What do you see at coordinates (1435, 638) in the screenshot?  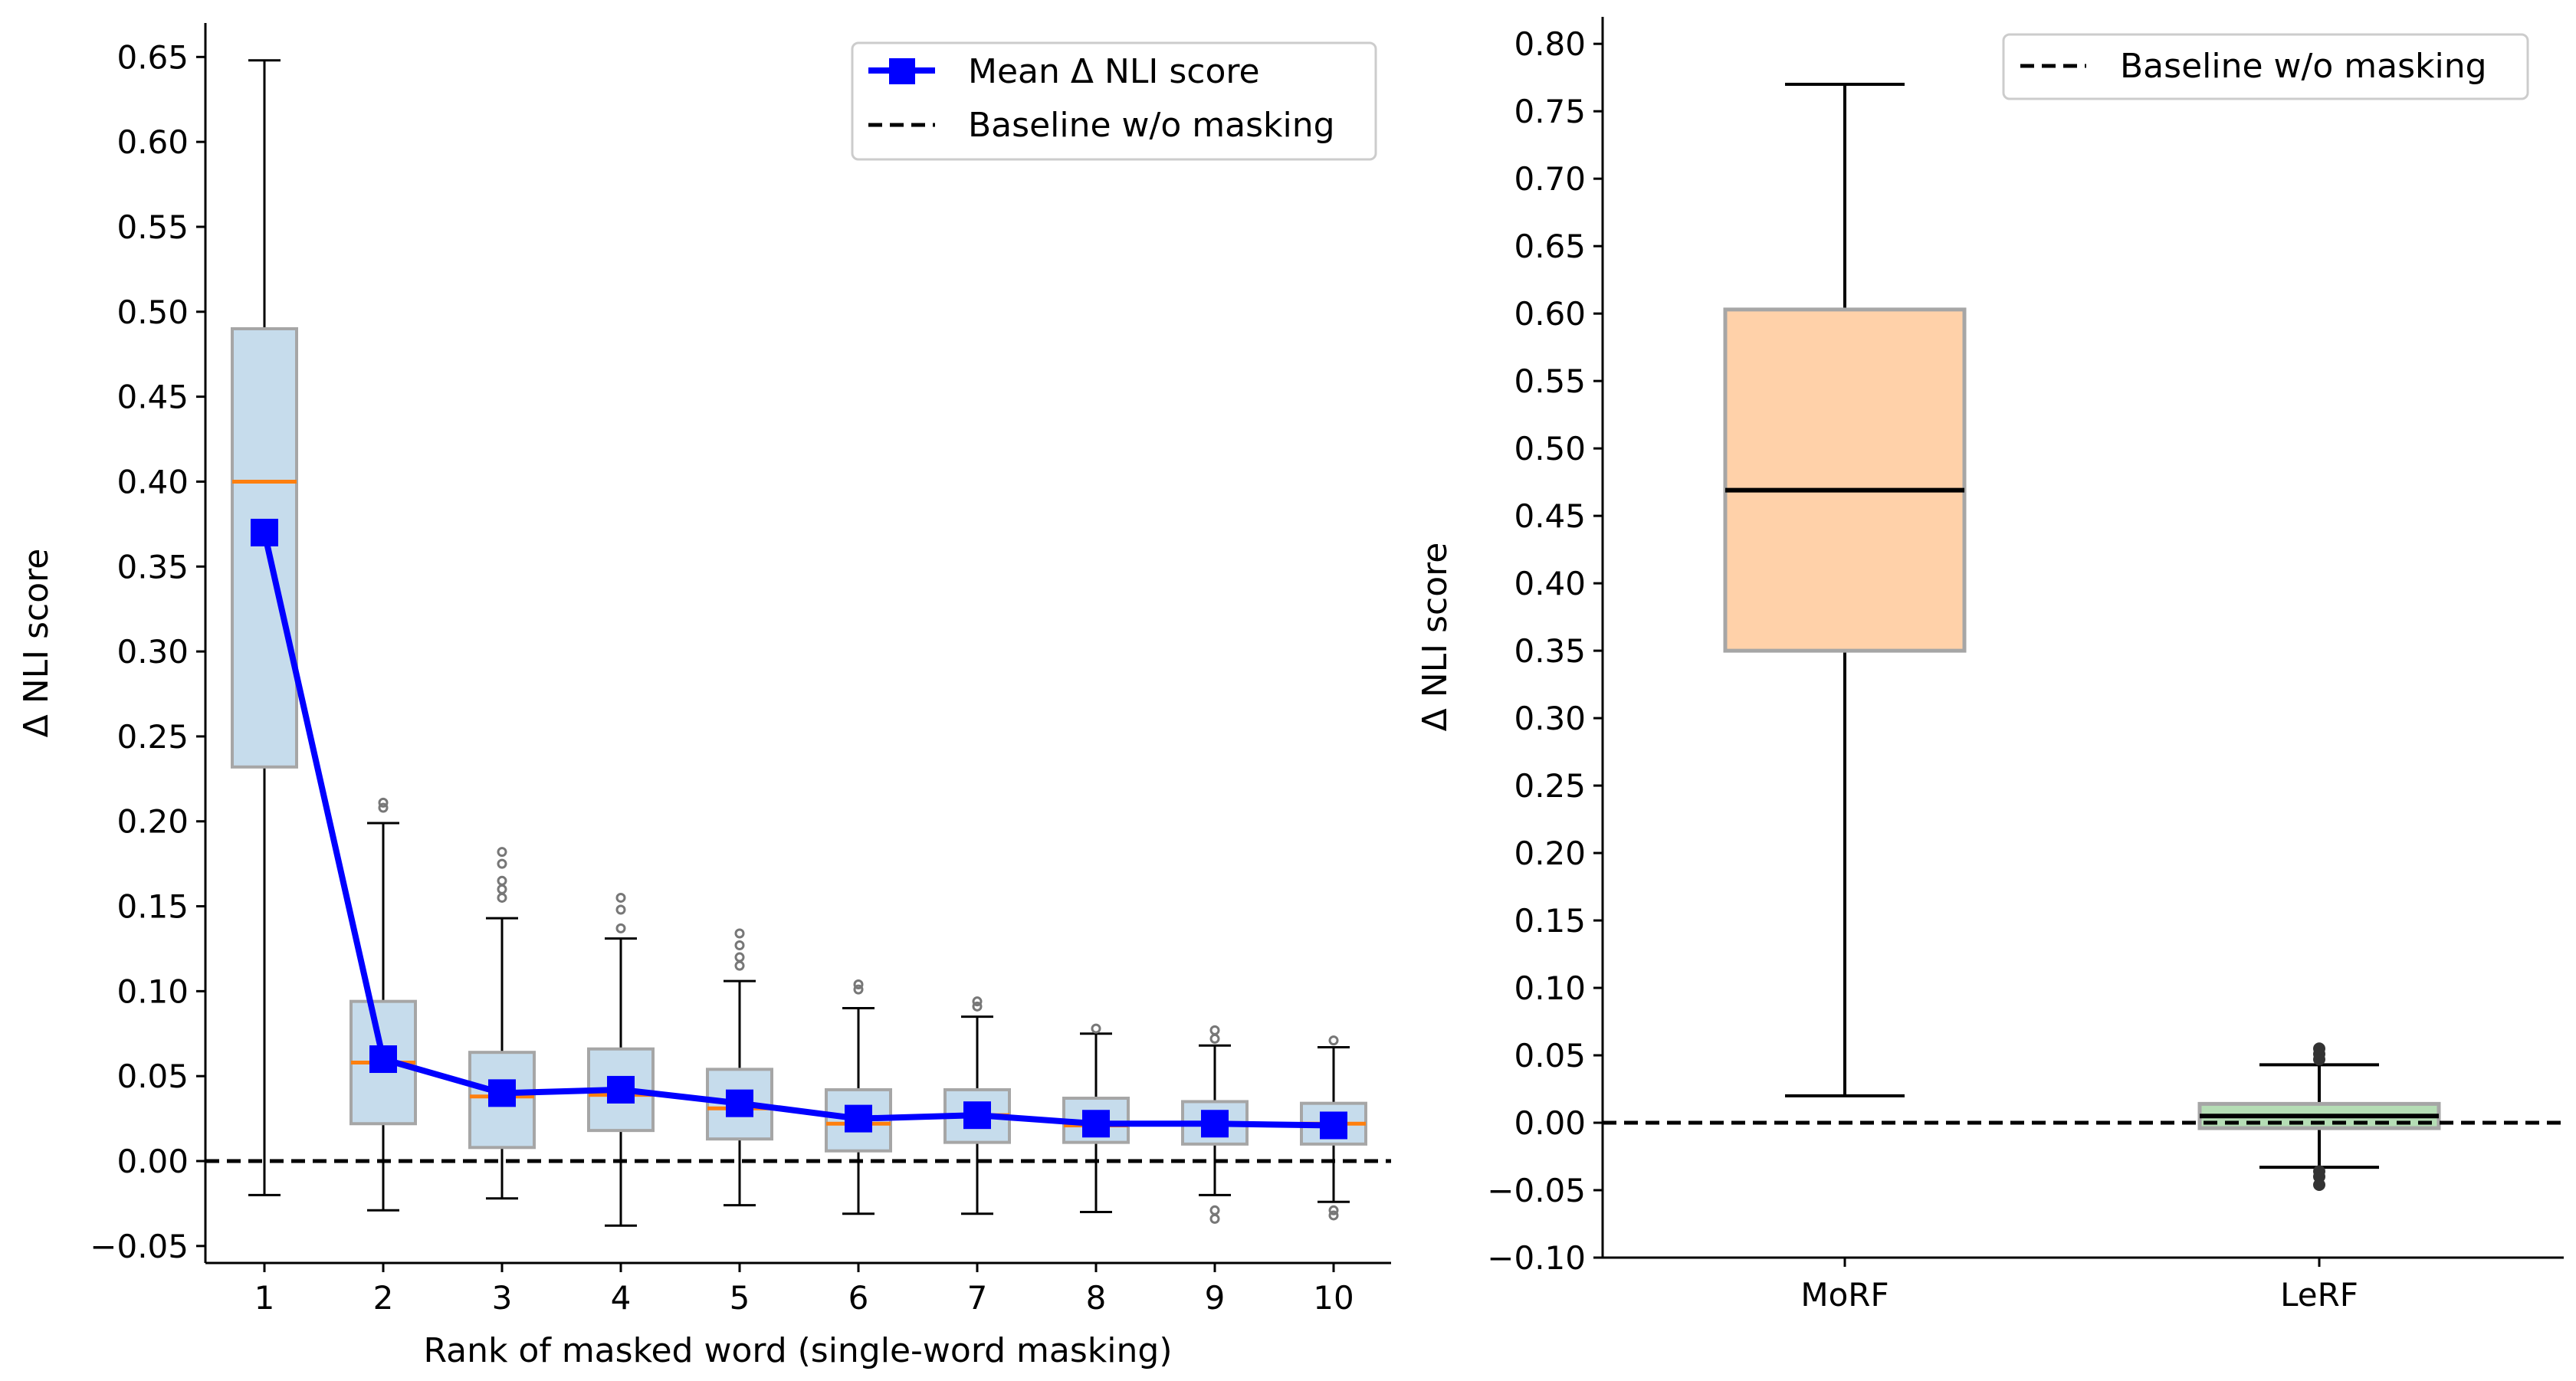 I see `right-y-axis-label: Δ NLI score` at bounding box center [1435, 638].